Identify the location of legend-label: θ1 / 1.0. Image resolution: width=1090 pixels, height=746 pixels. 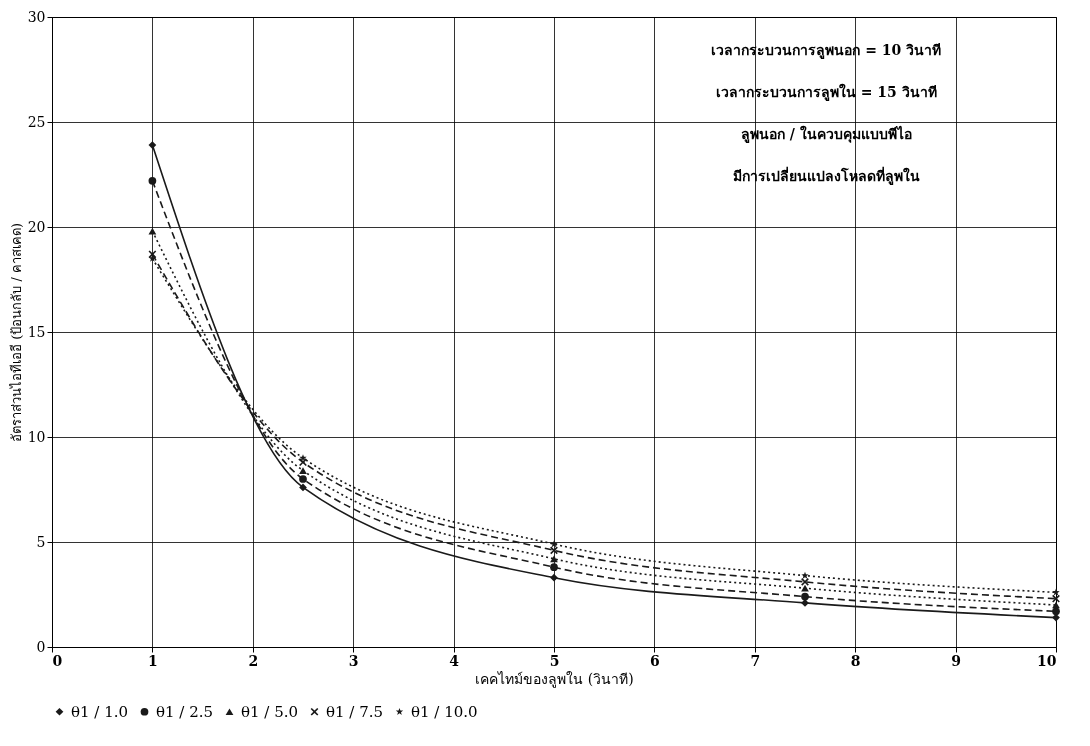
(100, 711).